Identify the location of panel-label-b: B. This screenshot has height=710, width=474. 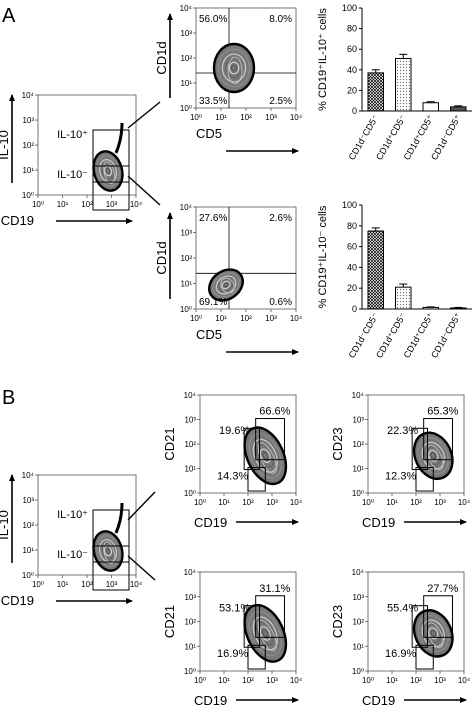
(8, 398).